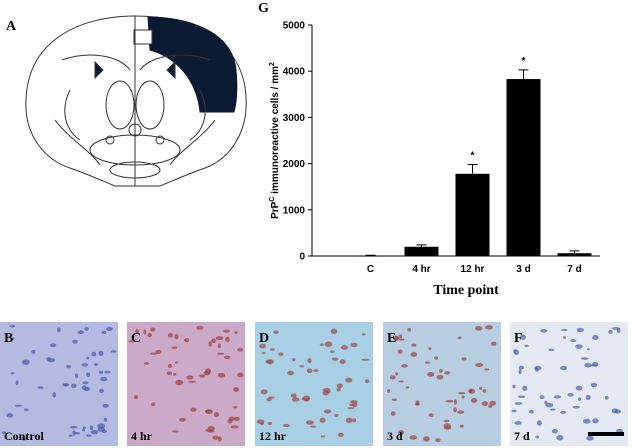 Image resolution: width=640 pixels, height=448 pixels. I want to click on y-tick-label: 5000, so click(294, 26).